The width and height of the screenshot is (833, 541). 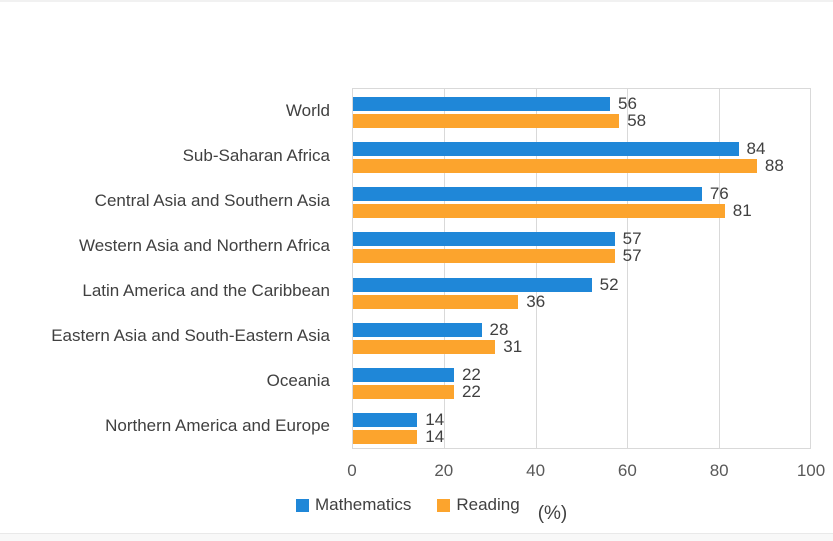 What do you see at coordinates (307, 110) in the screenshot?
I see `y-category-label: World` at bounding box center [307, 110].